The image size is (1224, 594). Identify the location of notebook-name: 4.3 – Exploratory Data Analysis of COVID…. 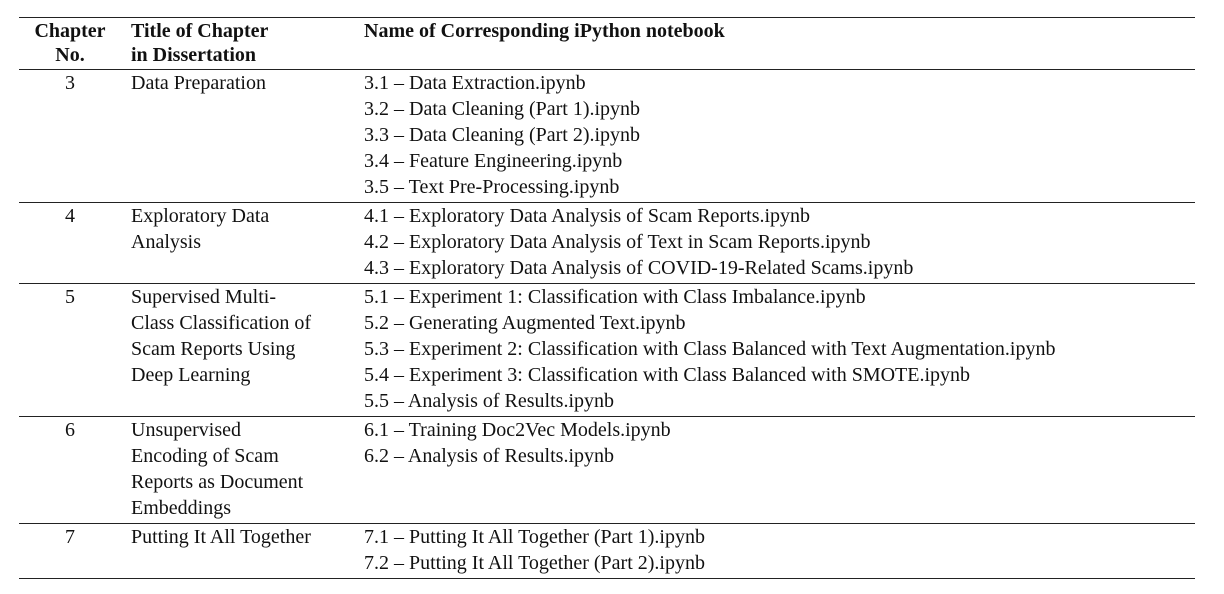
(639, 268).